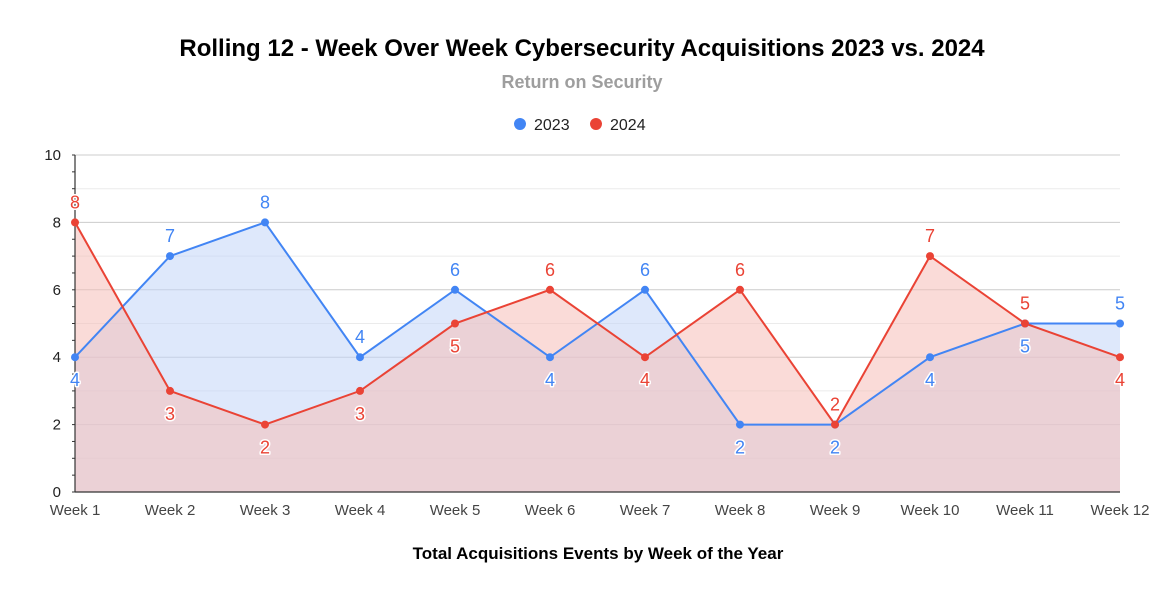  What do you see at coordinates (596, 124) in the screenshot?
I see `legend-marker-2024` at bounding box center [596, 124].